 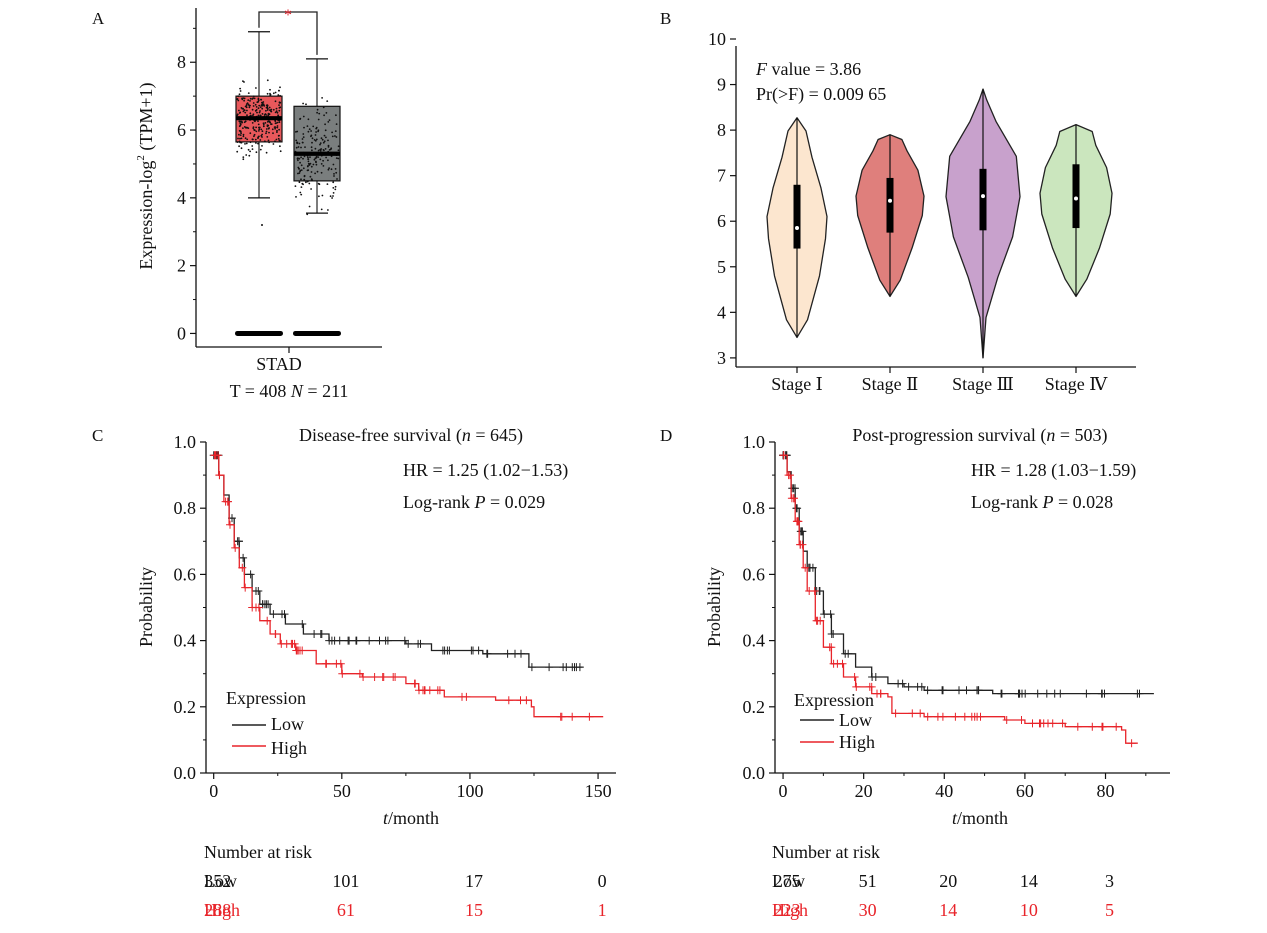 I want to click on panel-d-logrank: Log-rank P = 0.028, so click(x=1042, y=502).